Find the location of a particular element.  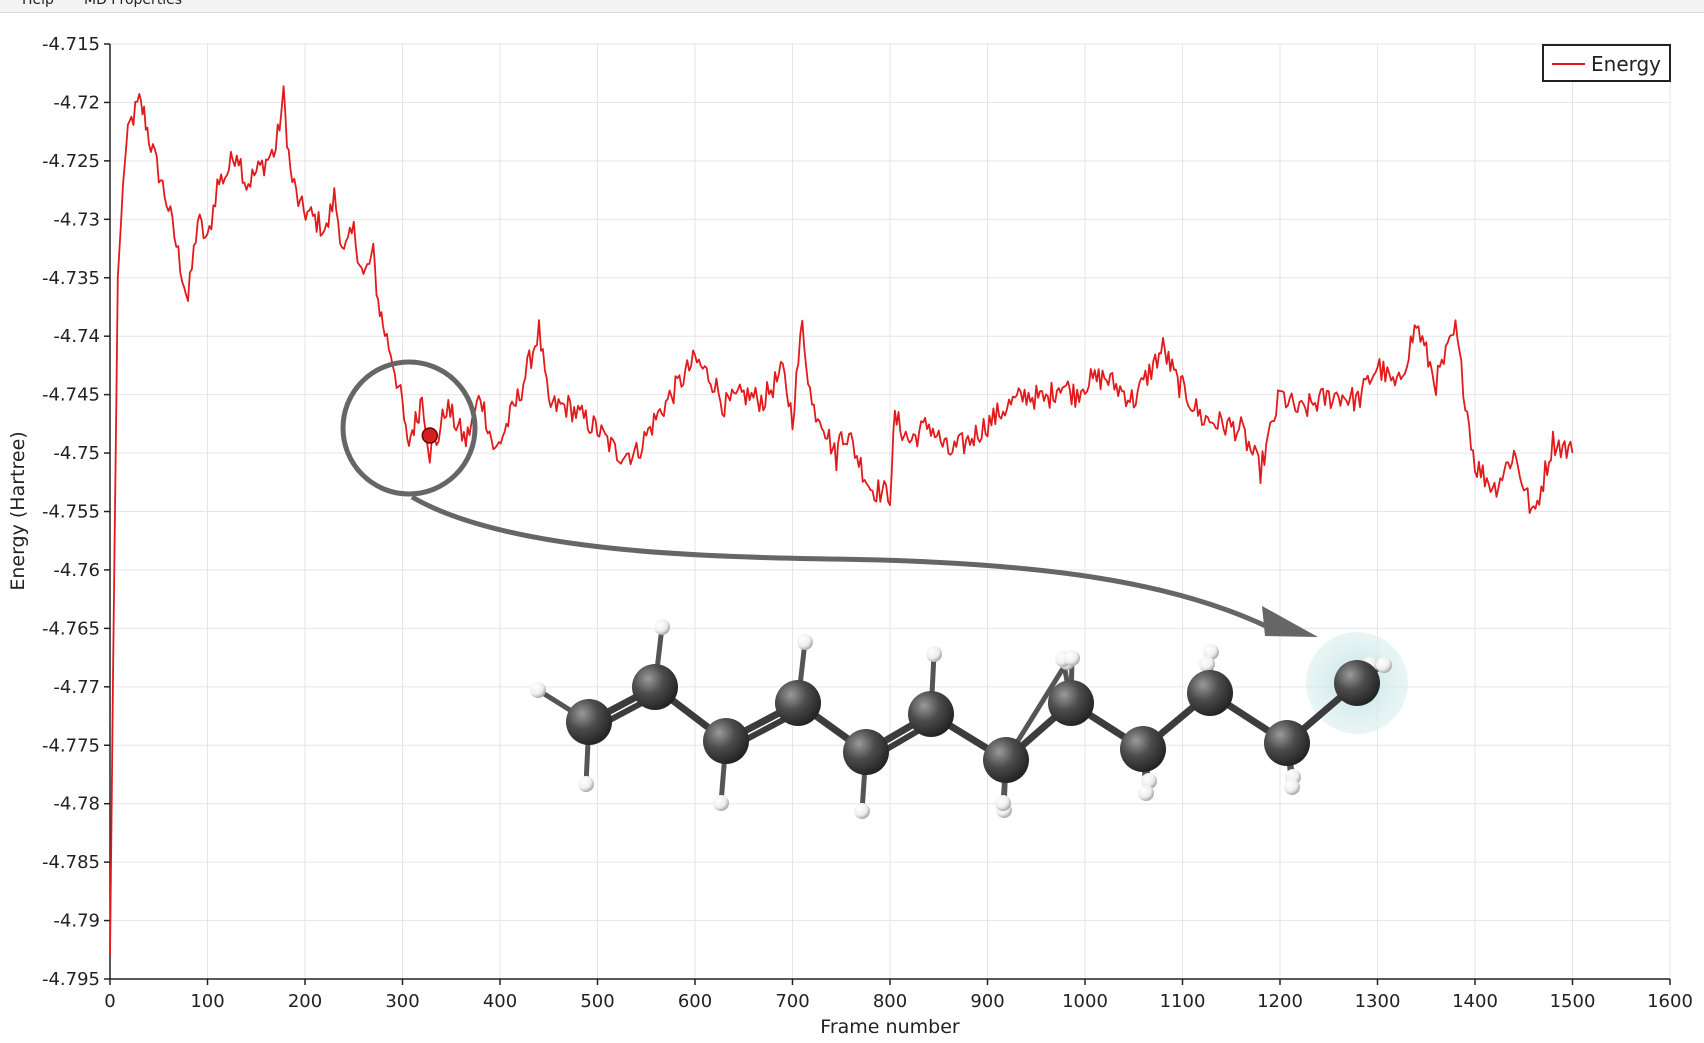

menu-help: Help is located at coordinates (38, 4).